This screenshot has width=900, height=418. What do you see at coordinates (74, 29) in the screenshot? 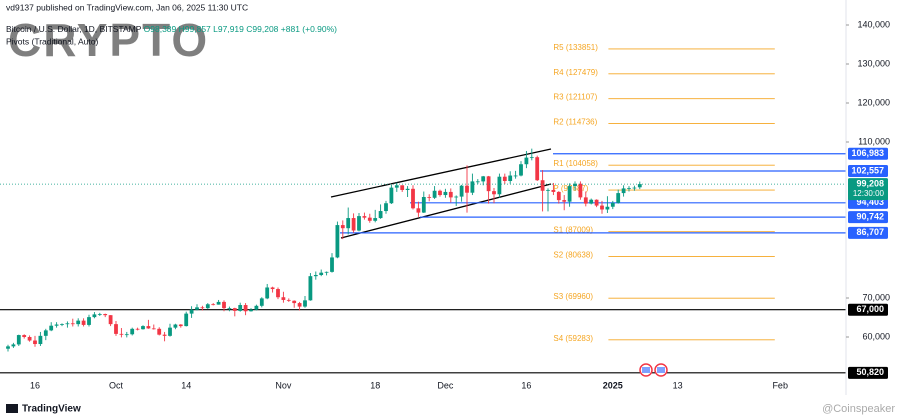
I see `symbol-name: Bitcoin / U.S. Dollar, 1D, BITSTAMP` at bounding box center [74, 29].